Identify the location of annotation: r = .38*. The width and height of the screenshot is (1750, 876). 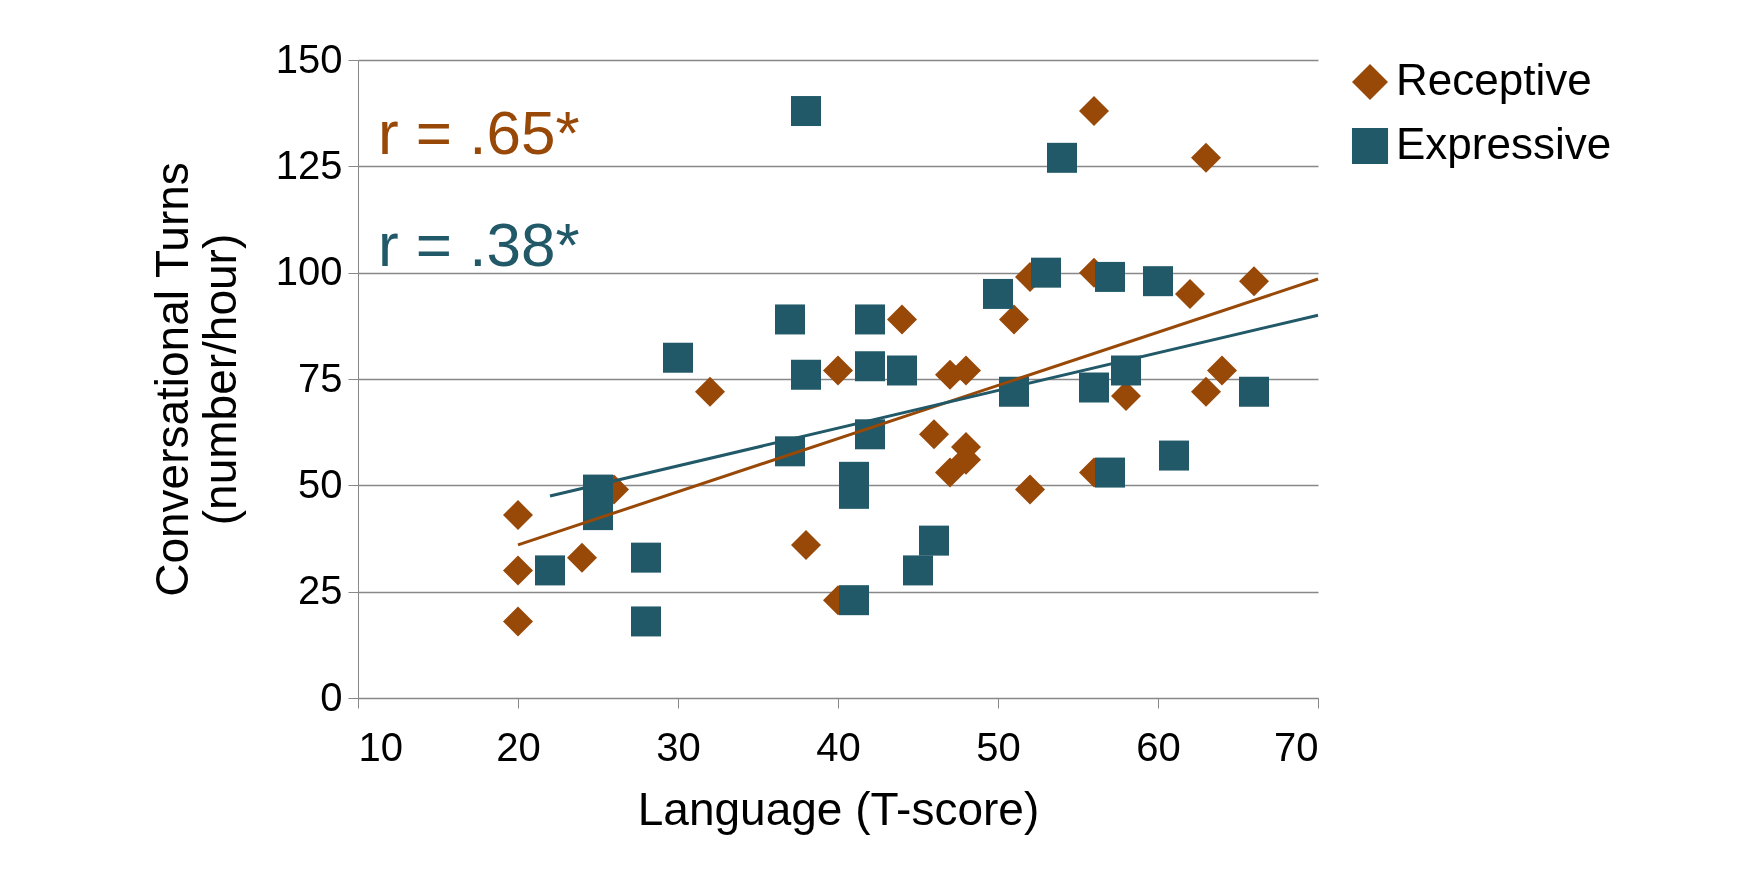
(479, 244).